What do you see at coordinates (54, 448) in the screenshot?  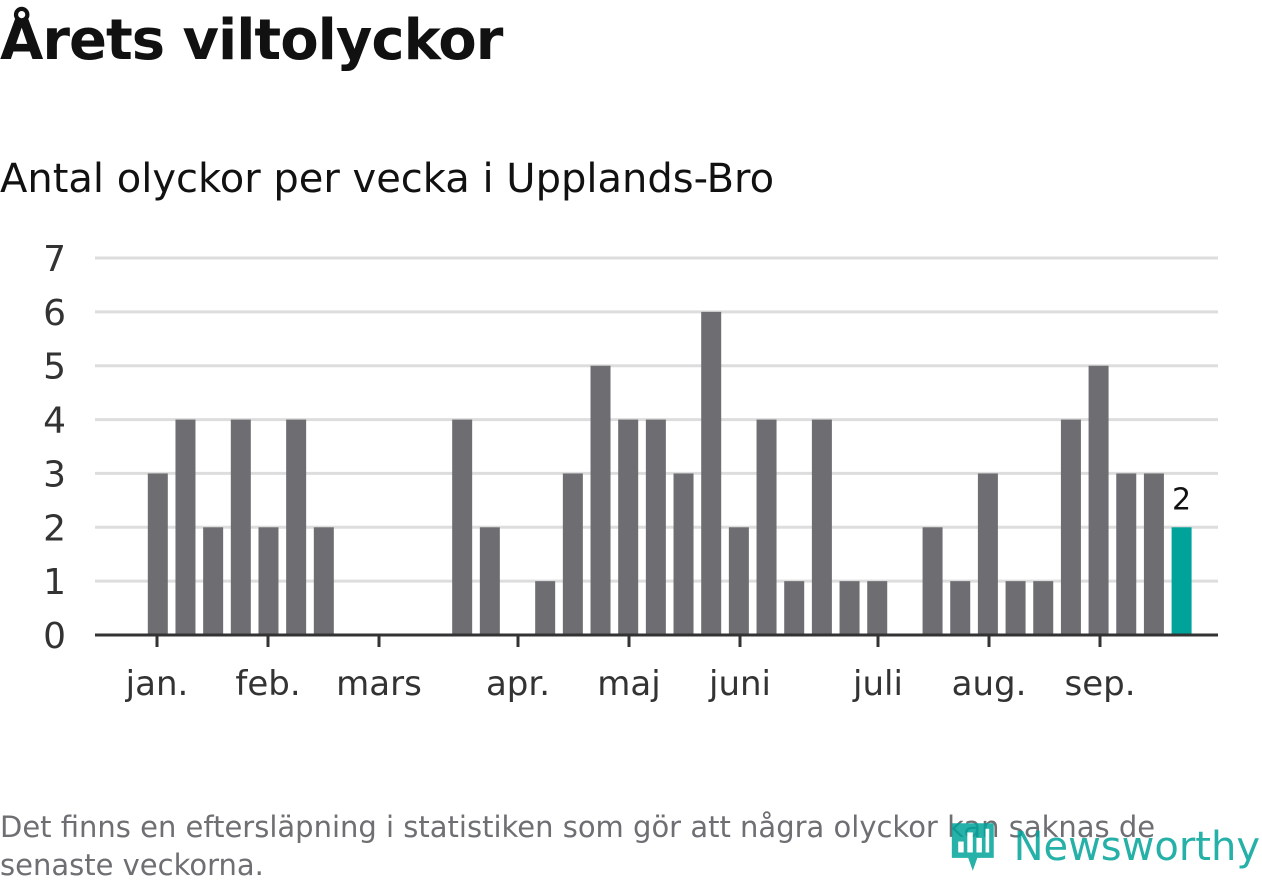 I see `y-axis-ticks: 0 1 2 3 4 5 6 7` at bounding box center [54, 448].